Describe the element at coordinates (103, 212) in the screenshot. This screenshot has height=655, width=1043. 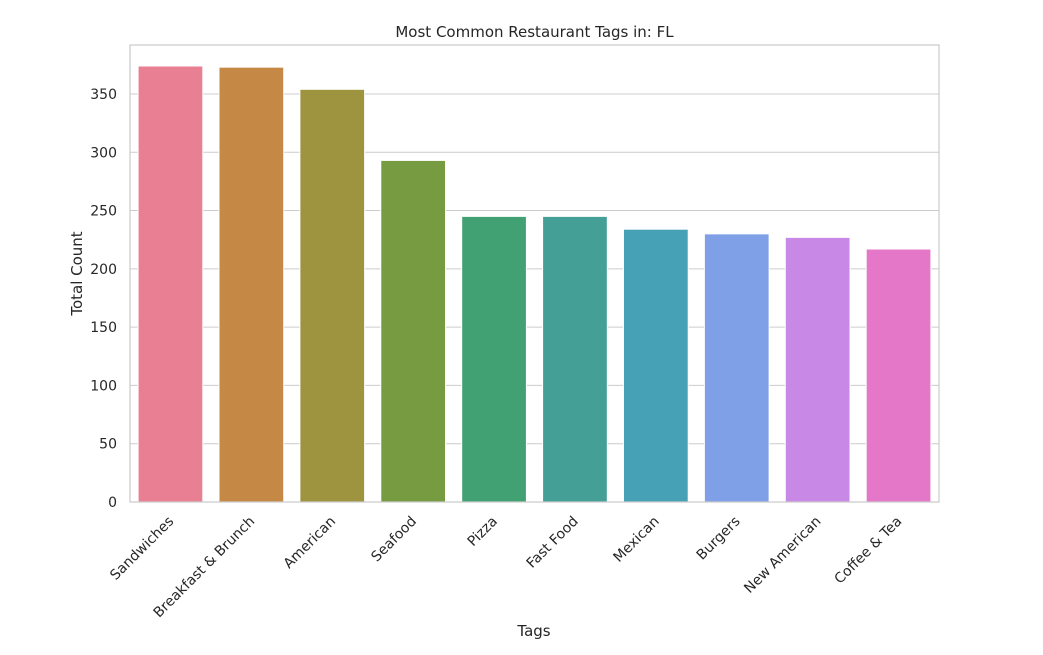
I see `y-tick-label: 250` at that location.